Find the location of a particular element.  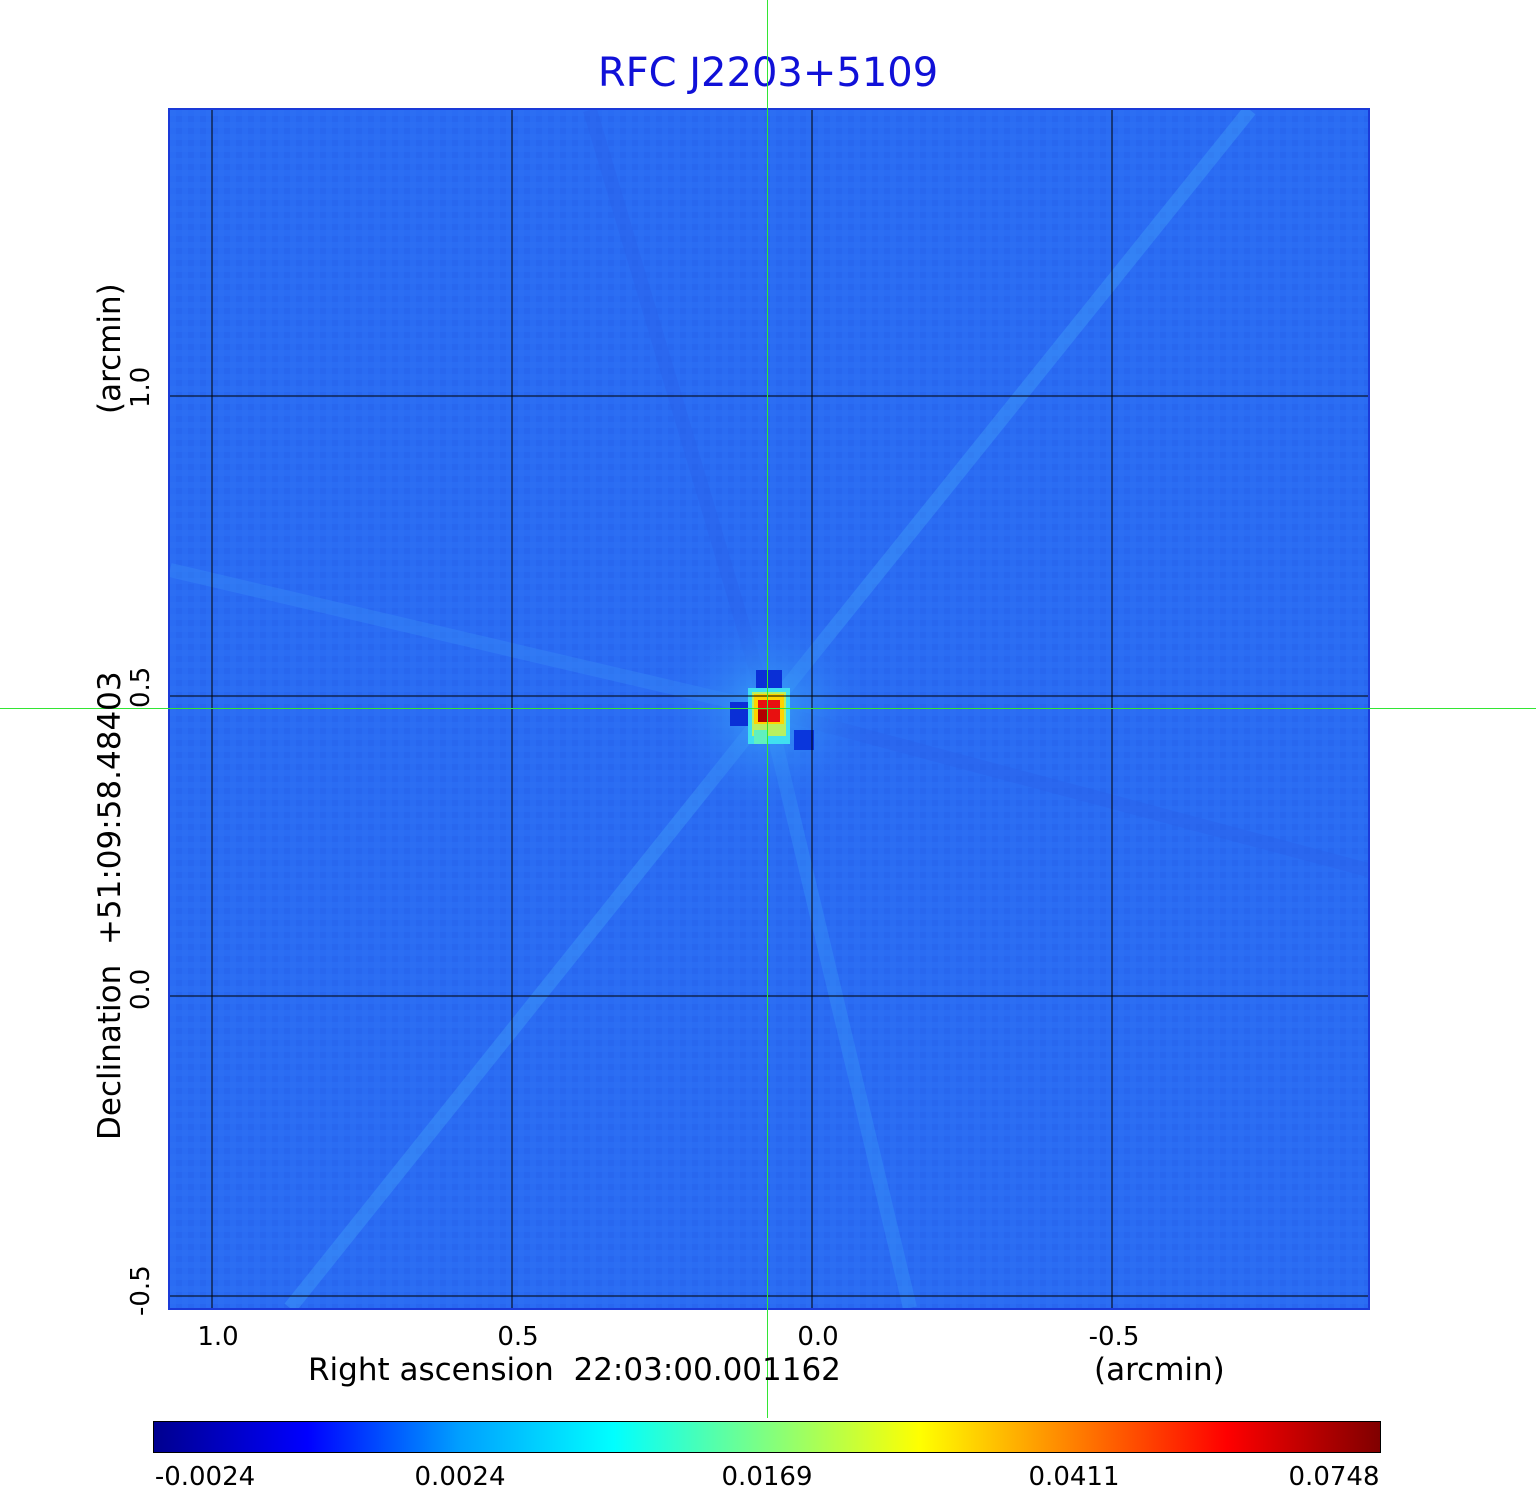

y-tick: 0.5 is located at coordinates (141, 687).